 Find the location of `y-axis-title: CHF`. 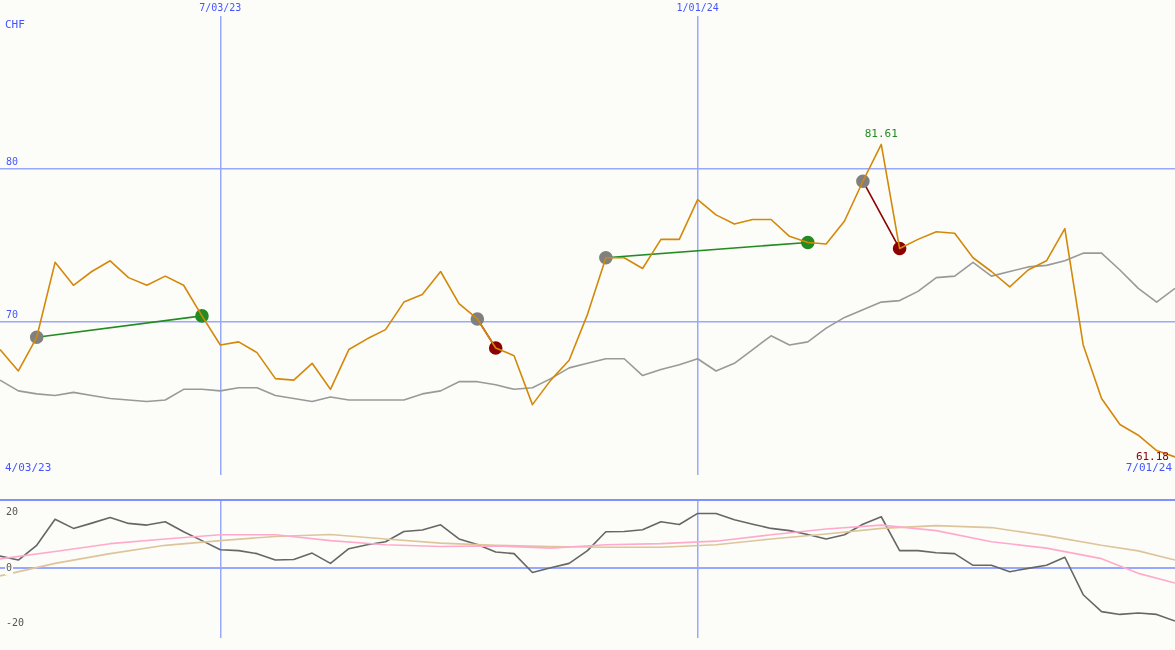

y-axis-title: CHF is located at coordinates (15, 25).